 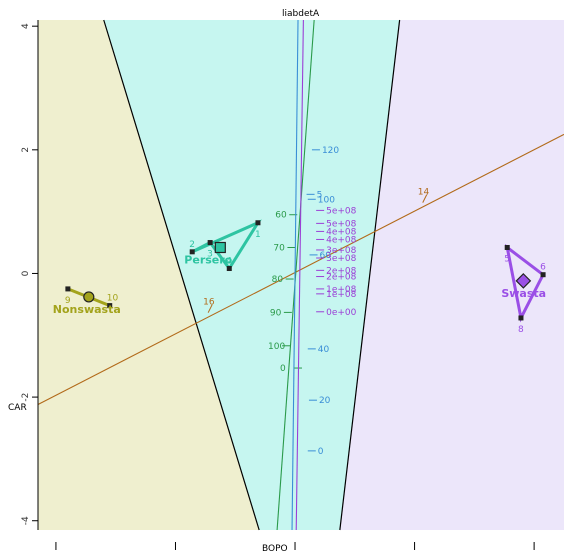 What do you see at coordinates (341, 240) in the screenshot?
I see `axis-purple_axis-tick-label-3: 4e+08` at bounding box center [341, 240].